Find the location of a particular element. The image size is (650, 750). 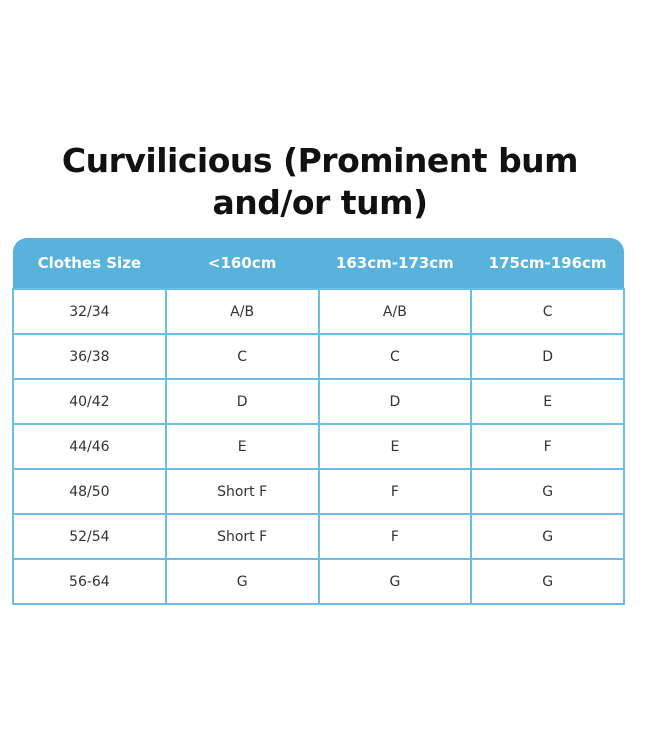

page-title: Curvilicious (Prominent bum and/or tum) is located at coordinates (320, 181).